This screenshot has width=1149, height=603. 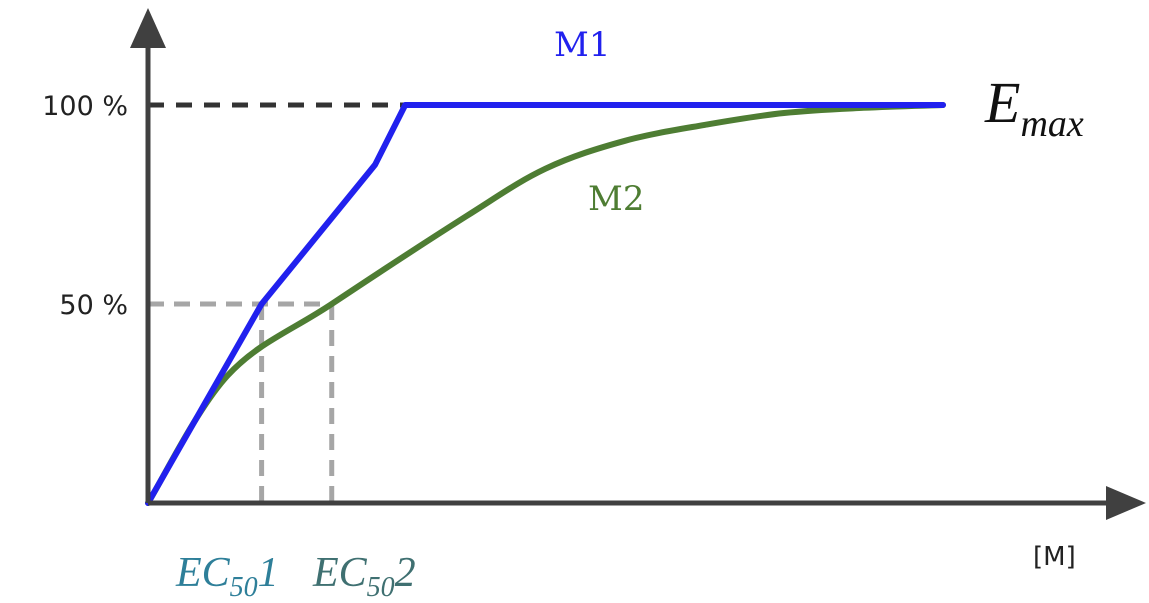 What do you see at coordinates (582, 45) in the screenshot?
I see `series-label-m1: M1` at bounding box center [582, 45].